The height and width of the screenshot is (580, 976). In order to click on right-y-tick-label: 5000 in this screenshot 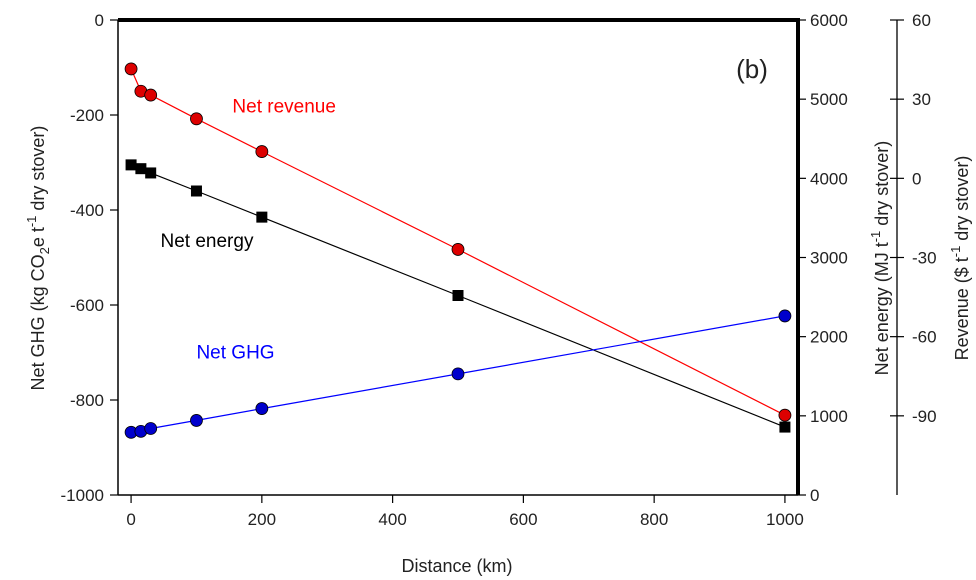, I will do `click(829, 99)`.